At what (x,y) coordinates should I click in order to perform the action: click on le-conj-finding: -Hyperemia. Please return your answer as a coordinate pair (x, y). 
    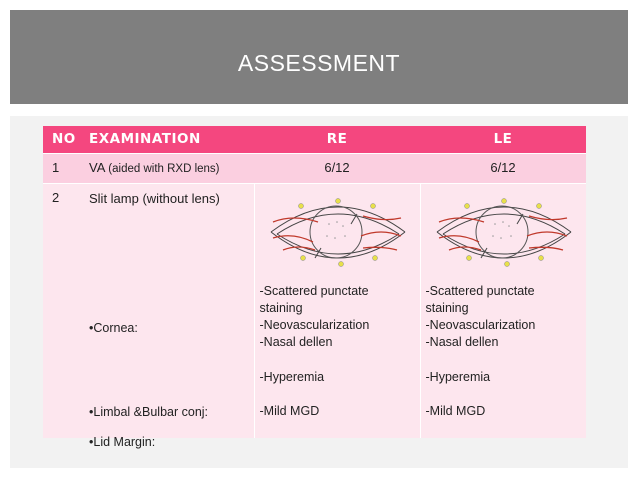
    Looking at the image, I should click on (458, 377).